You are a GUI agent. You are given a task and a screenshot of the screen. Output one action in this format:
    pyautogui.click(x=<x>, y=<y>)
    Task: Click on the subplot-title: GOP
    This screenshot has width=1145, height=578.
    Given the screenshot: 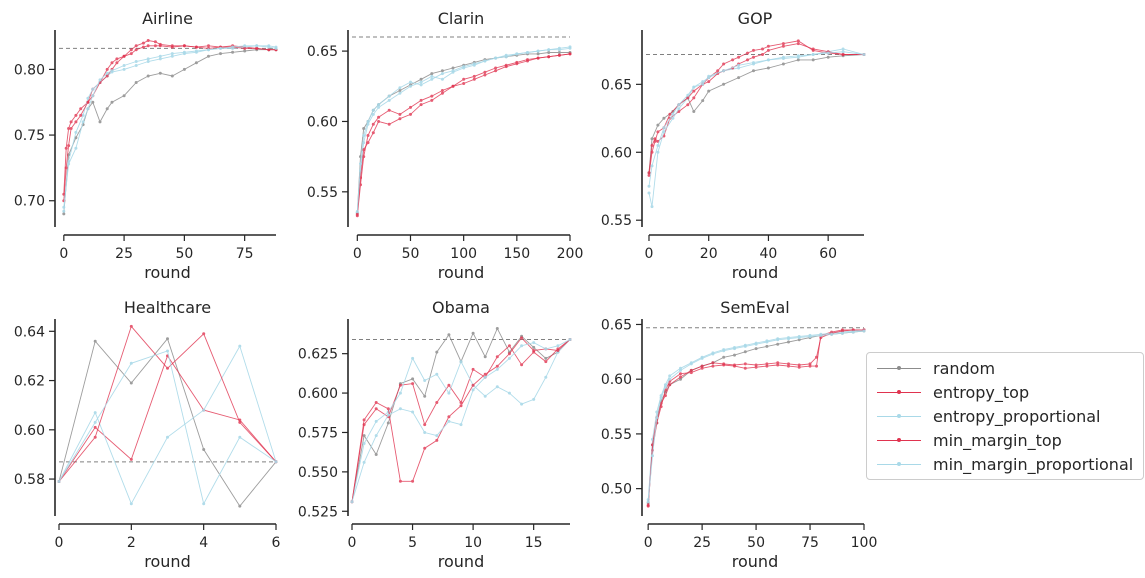 What is the action you would take?
    pyautogui.click(x=755, y=18)
    